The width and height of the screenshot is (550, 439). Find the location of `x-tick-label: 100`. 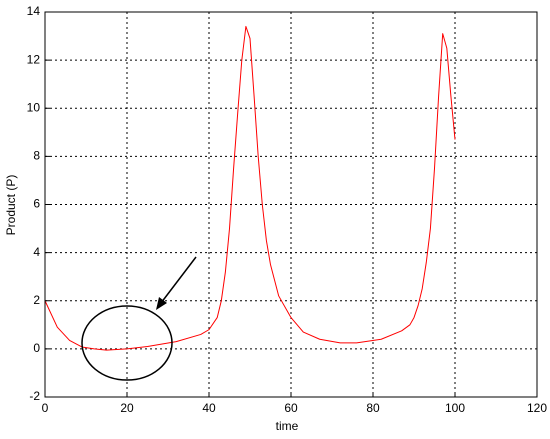

x-tick-label: 100 is located at coordinates (455, 408).